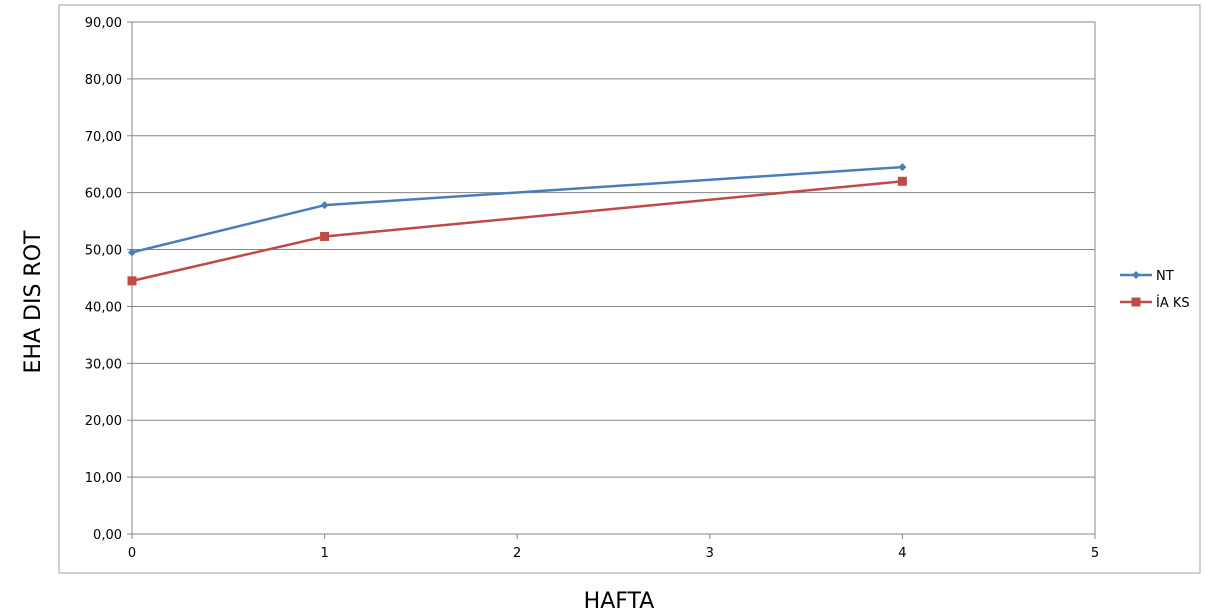  I want to click on x-tick-label: 2, so click(517, 553).